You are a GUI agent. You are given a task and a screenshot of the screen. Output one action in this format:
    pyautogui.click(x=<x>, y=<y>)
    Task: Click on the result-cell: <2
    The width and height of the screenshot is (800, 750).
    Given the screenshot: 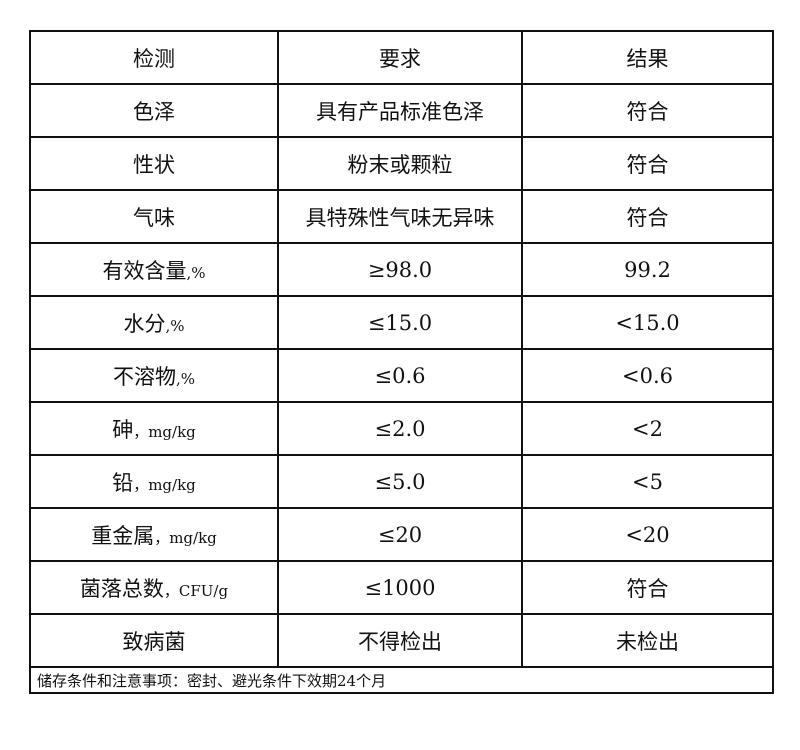 What is the action you would take?
    pyautogui.click(x=647, y=428)
    